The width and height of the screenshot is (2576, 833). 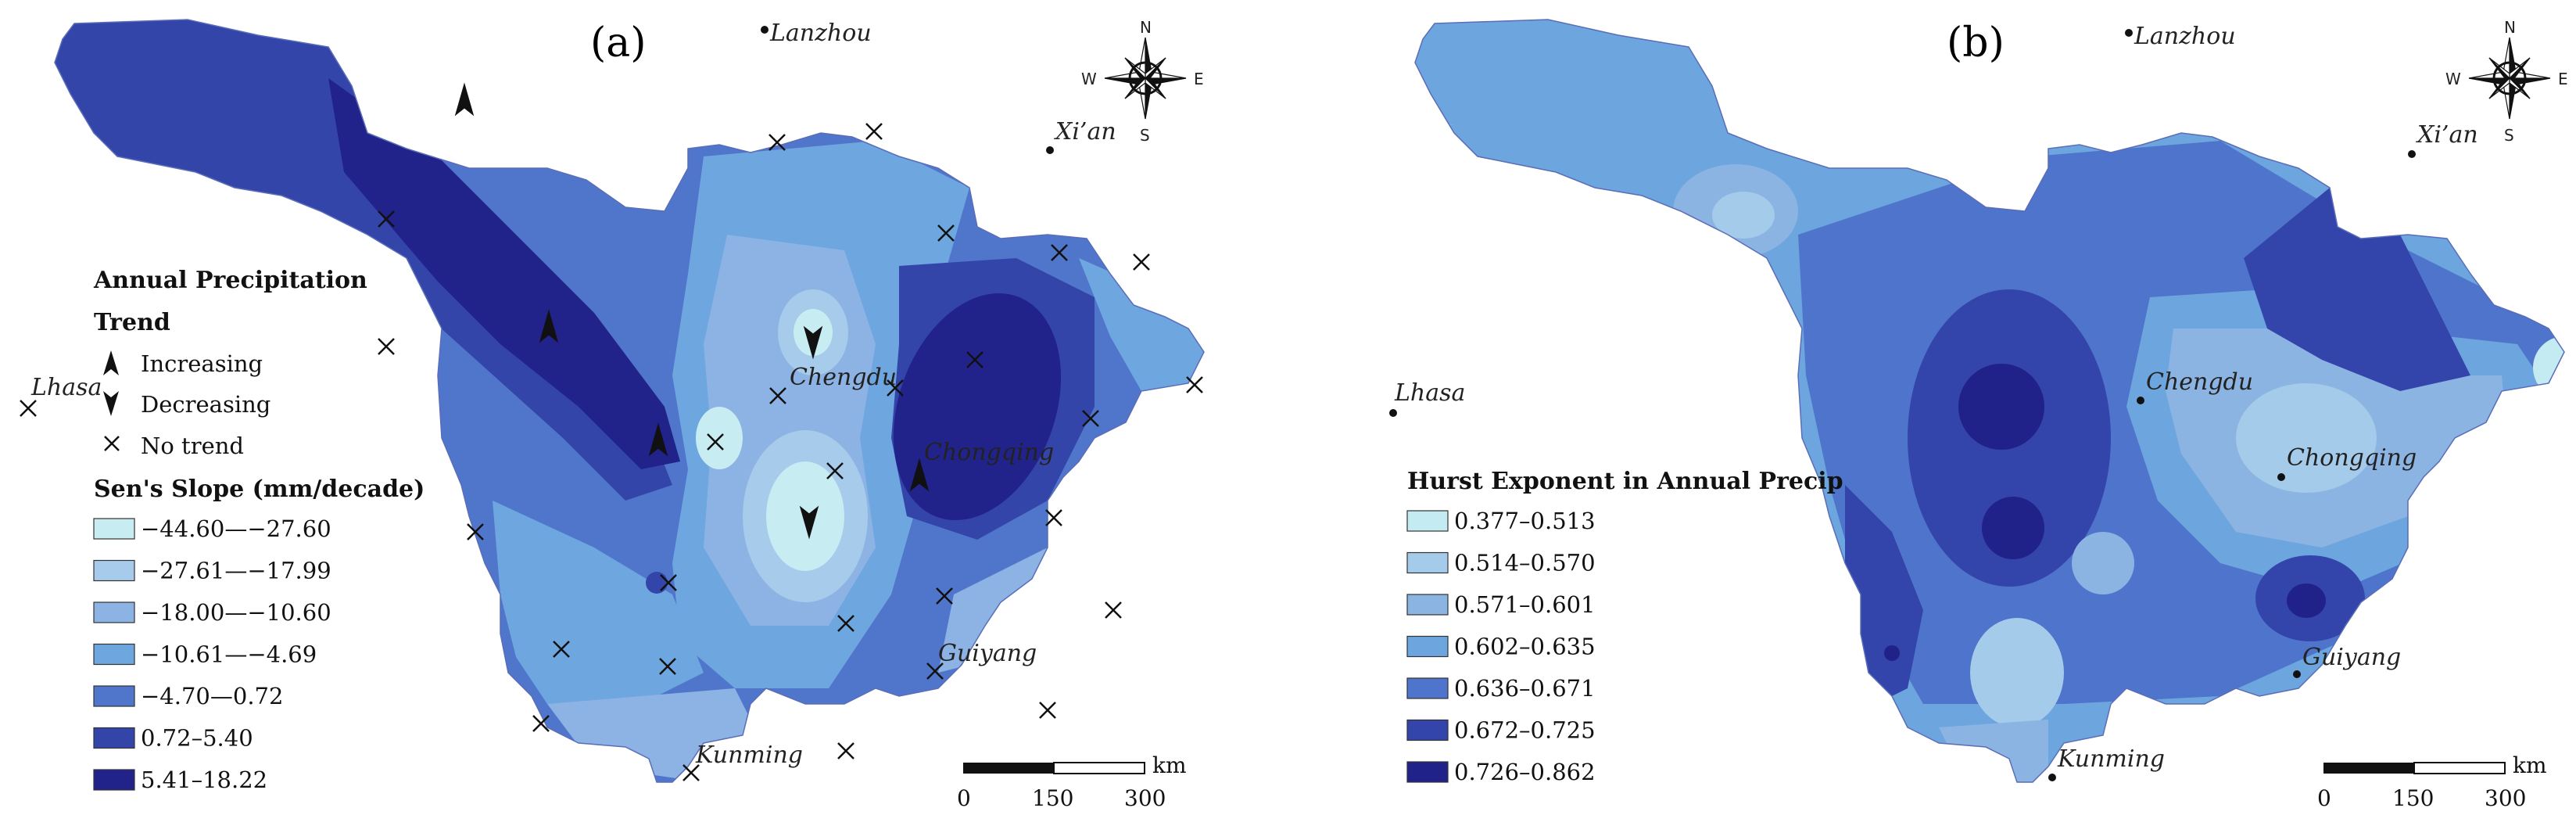 I want to click on scale-unit: km, so click(x=1169, y=765).